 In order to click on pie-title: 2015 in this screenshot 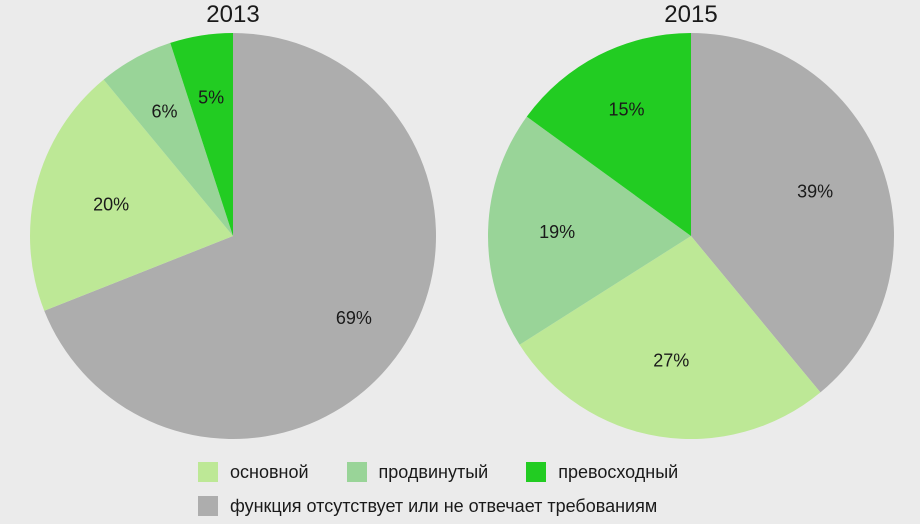, I will do `click(690, 14)`.